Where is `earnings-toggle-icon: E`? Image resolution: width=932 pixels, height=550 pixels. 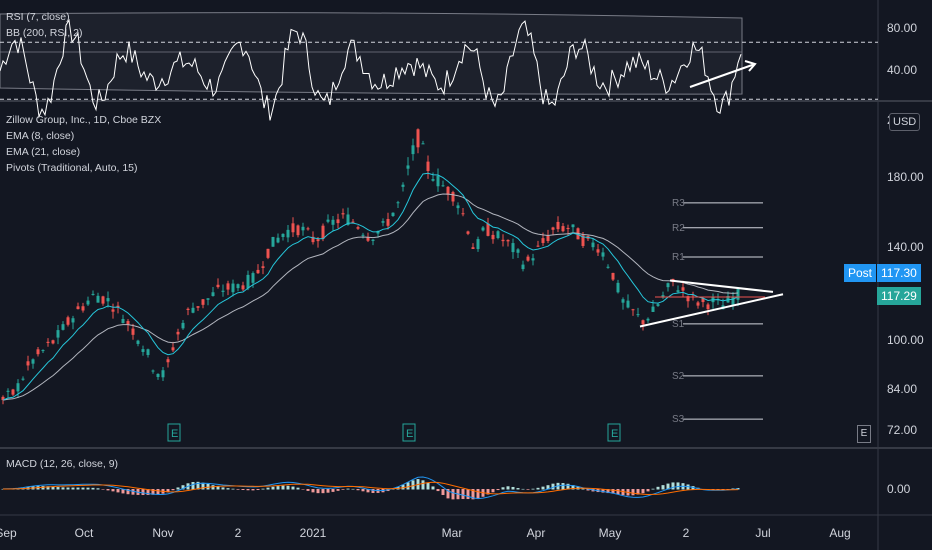 earnings-toggle-icon: E is located at coordinates (864, 434).